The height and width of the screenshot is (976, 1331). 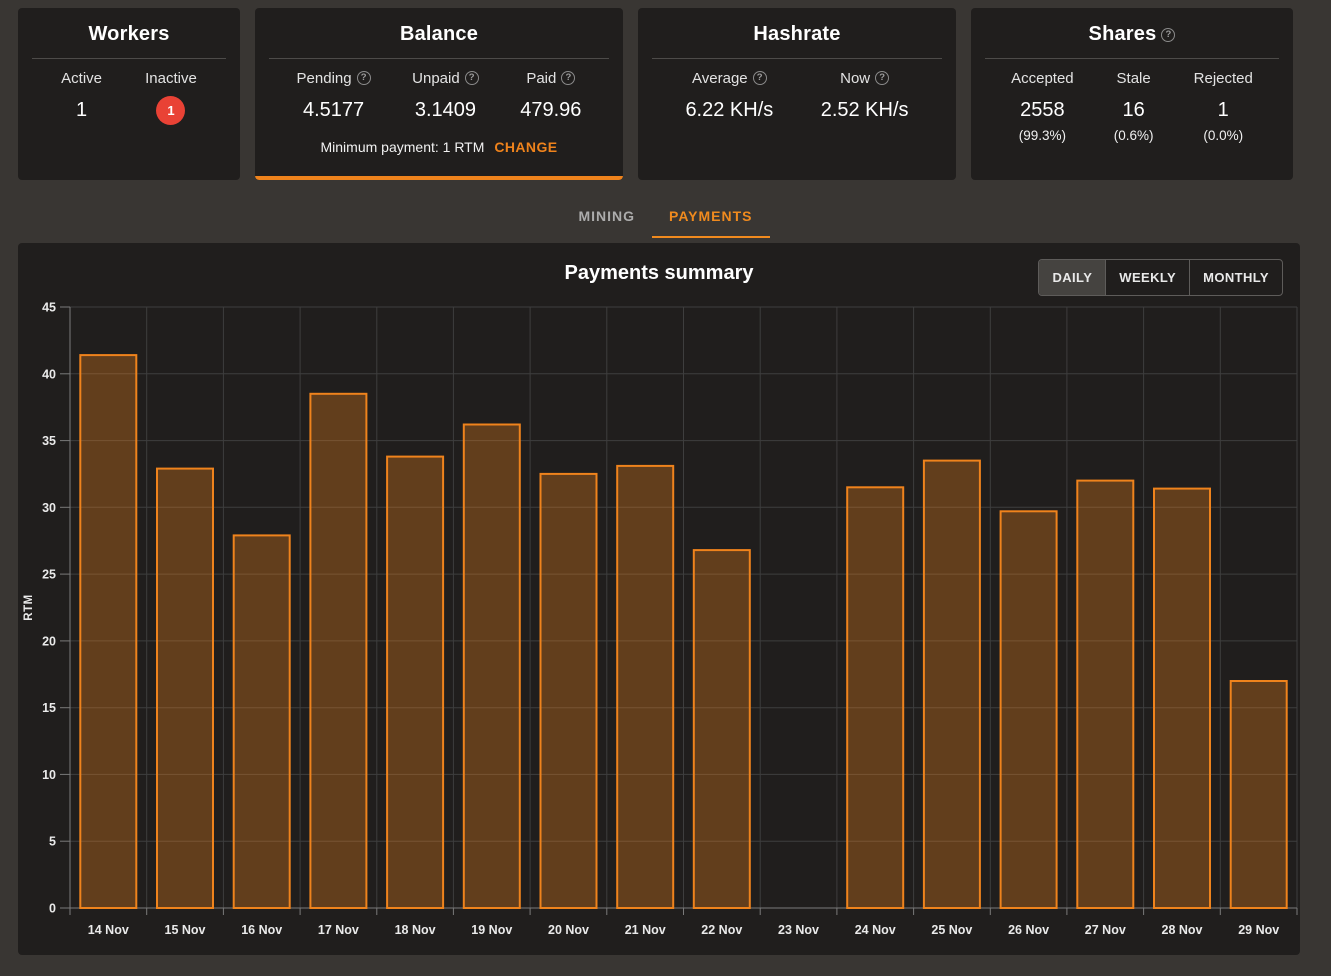 I want to click on rejected-value: 1, so click(x=1223, y=109).